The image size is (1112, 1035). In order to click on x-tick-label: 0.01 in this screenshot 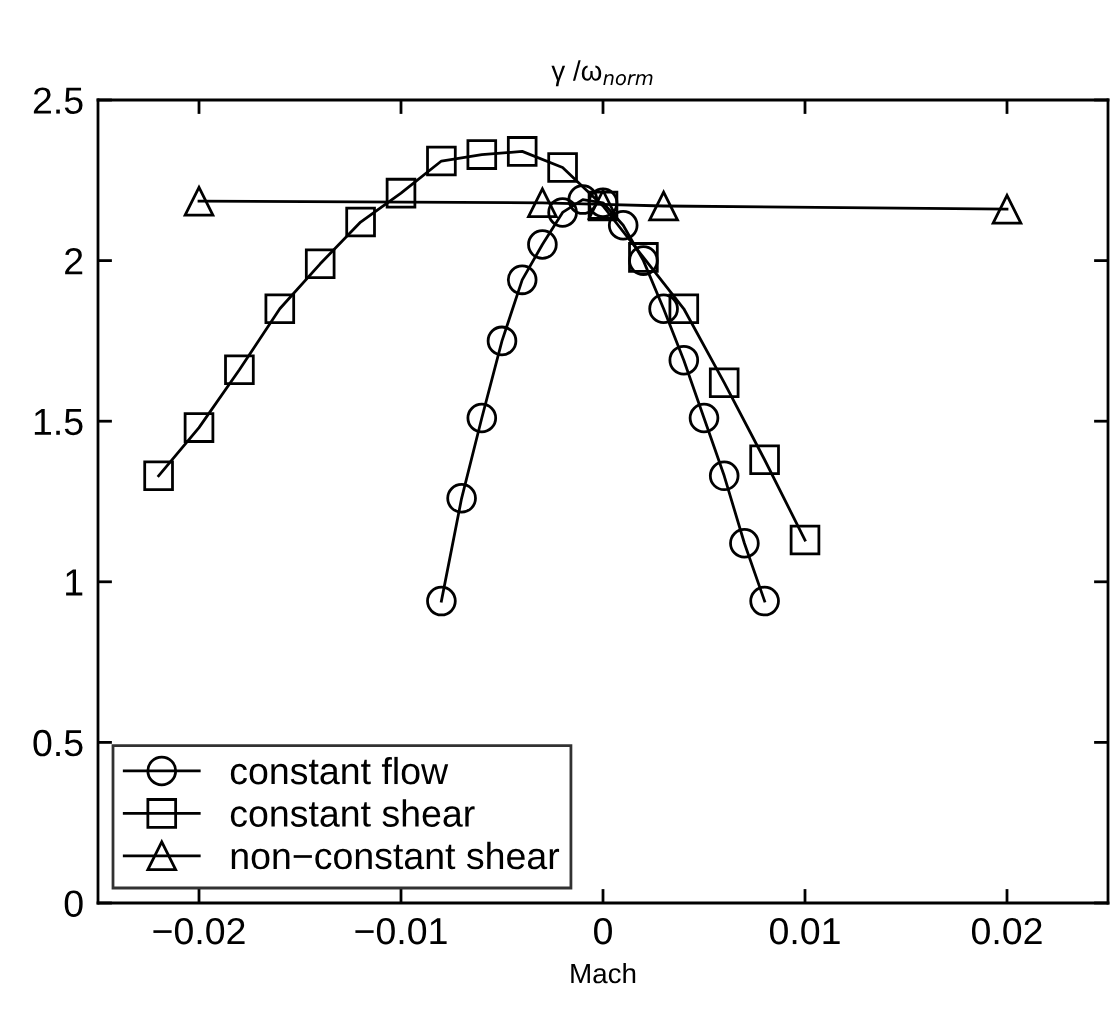, I will do `click(804, 931)`.